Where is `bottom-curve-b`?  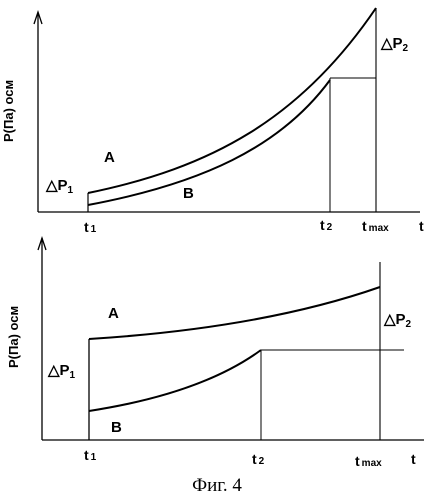 bottom-curve-b is located at coordinates (175, 380).